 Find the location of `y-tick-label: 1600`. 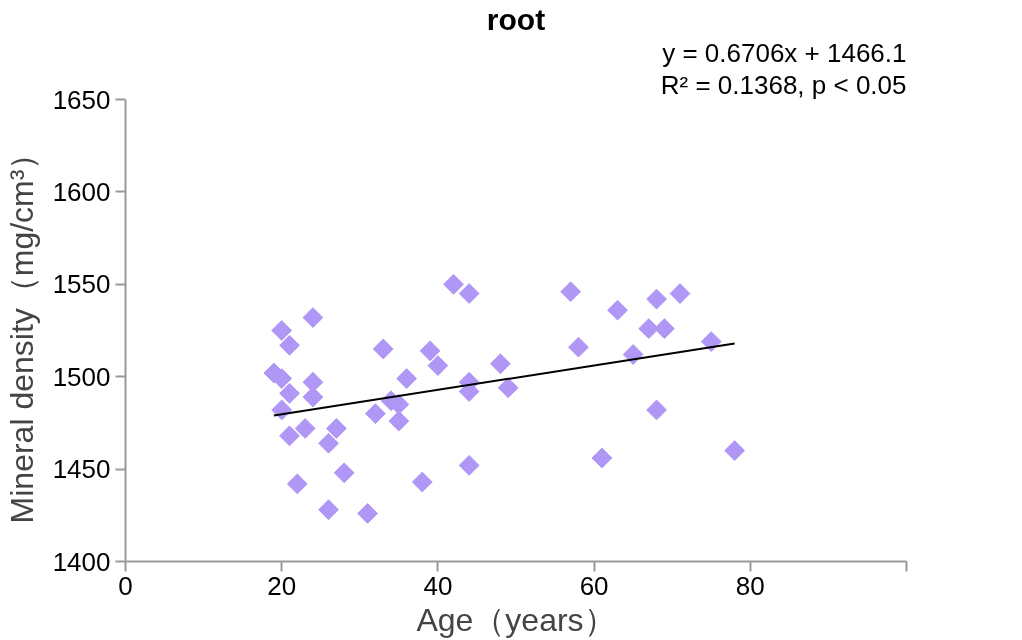

y-tick-label: 1600 is located at coordinates (81, 191).